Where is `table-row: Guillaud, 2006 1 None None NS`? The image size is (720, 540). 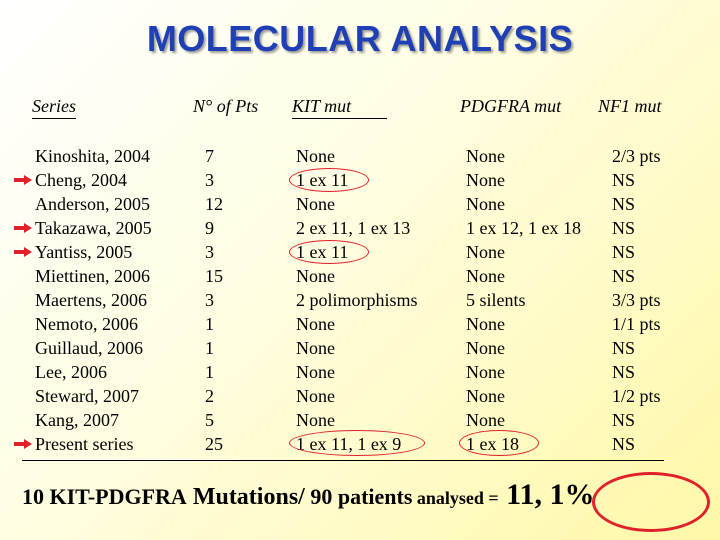
table-row: Guillaud, 2006 1 None None NS is located at coordinates (360, 348).